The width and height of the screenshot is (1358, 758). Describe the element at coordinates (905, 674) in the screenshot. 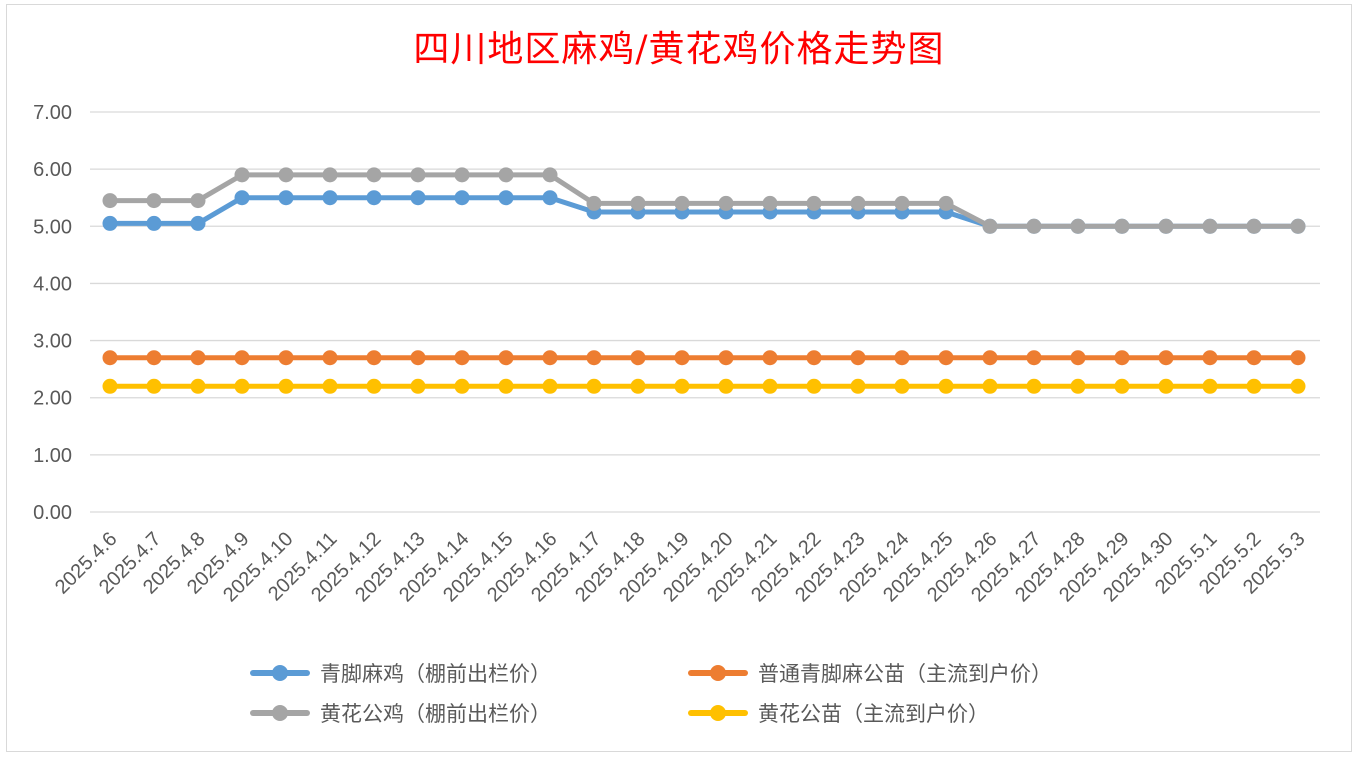

I see `legend-label-series-2: 普通青脚麻公苗（主流到户价）` at that location.